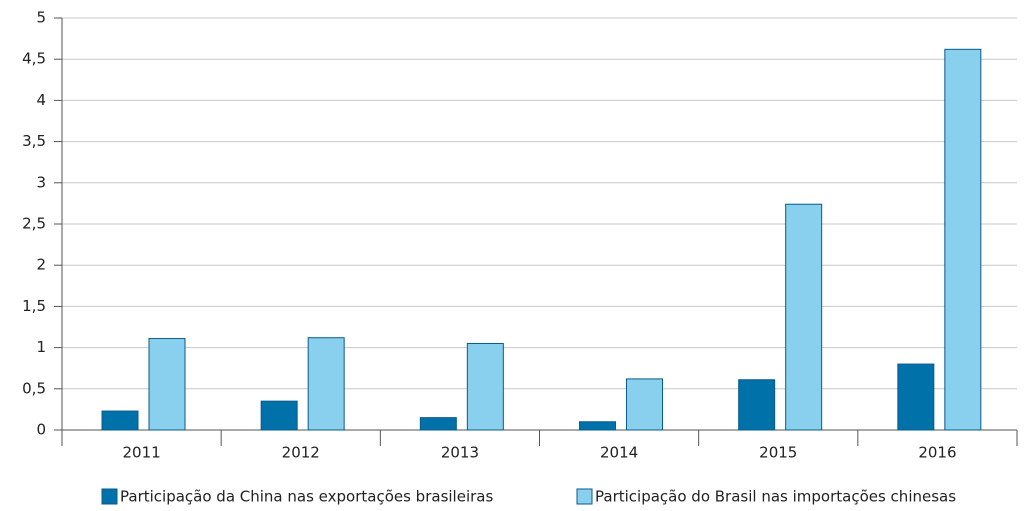 This screenshot has width=1032, height=511. Describe the element at coordinates (41, 182) in the screenshot. I see `y-tick-label: 3` at that location.